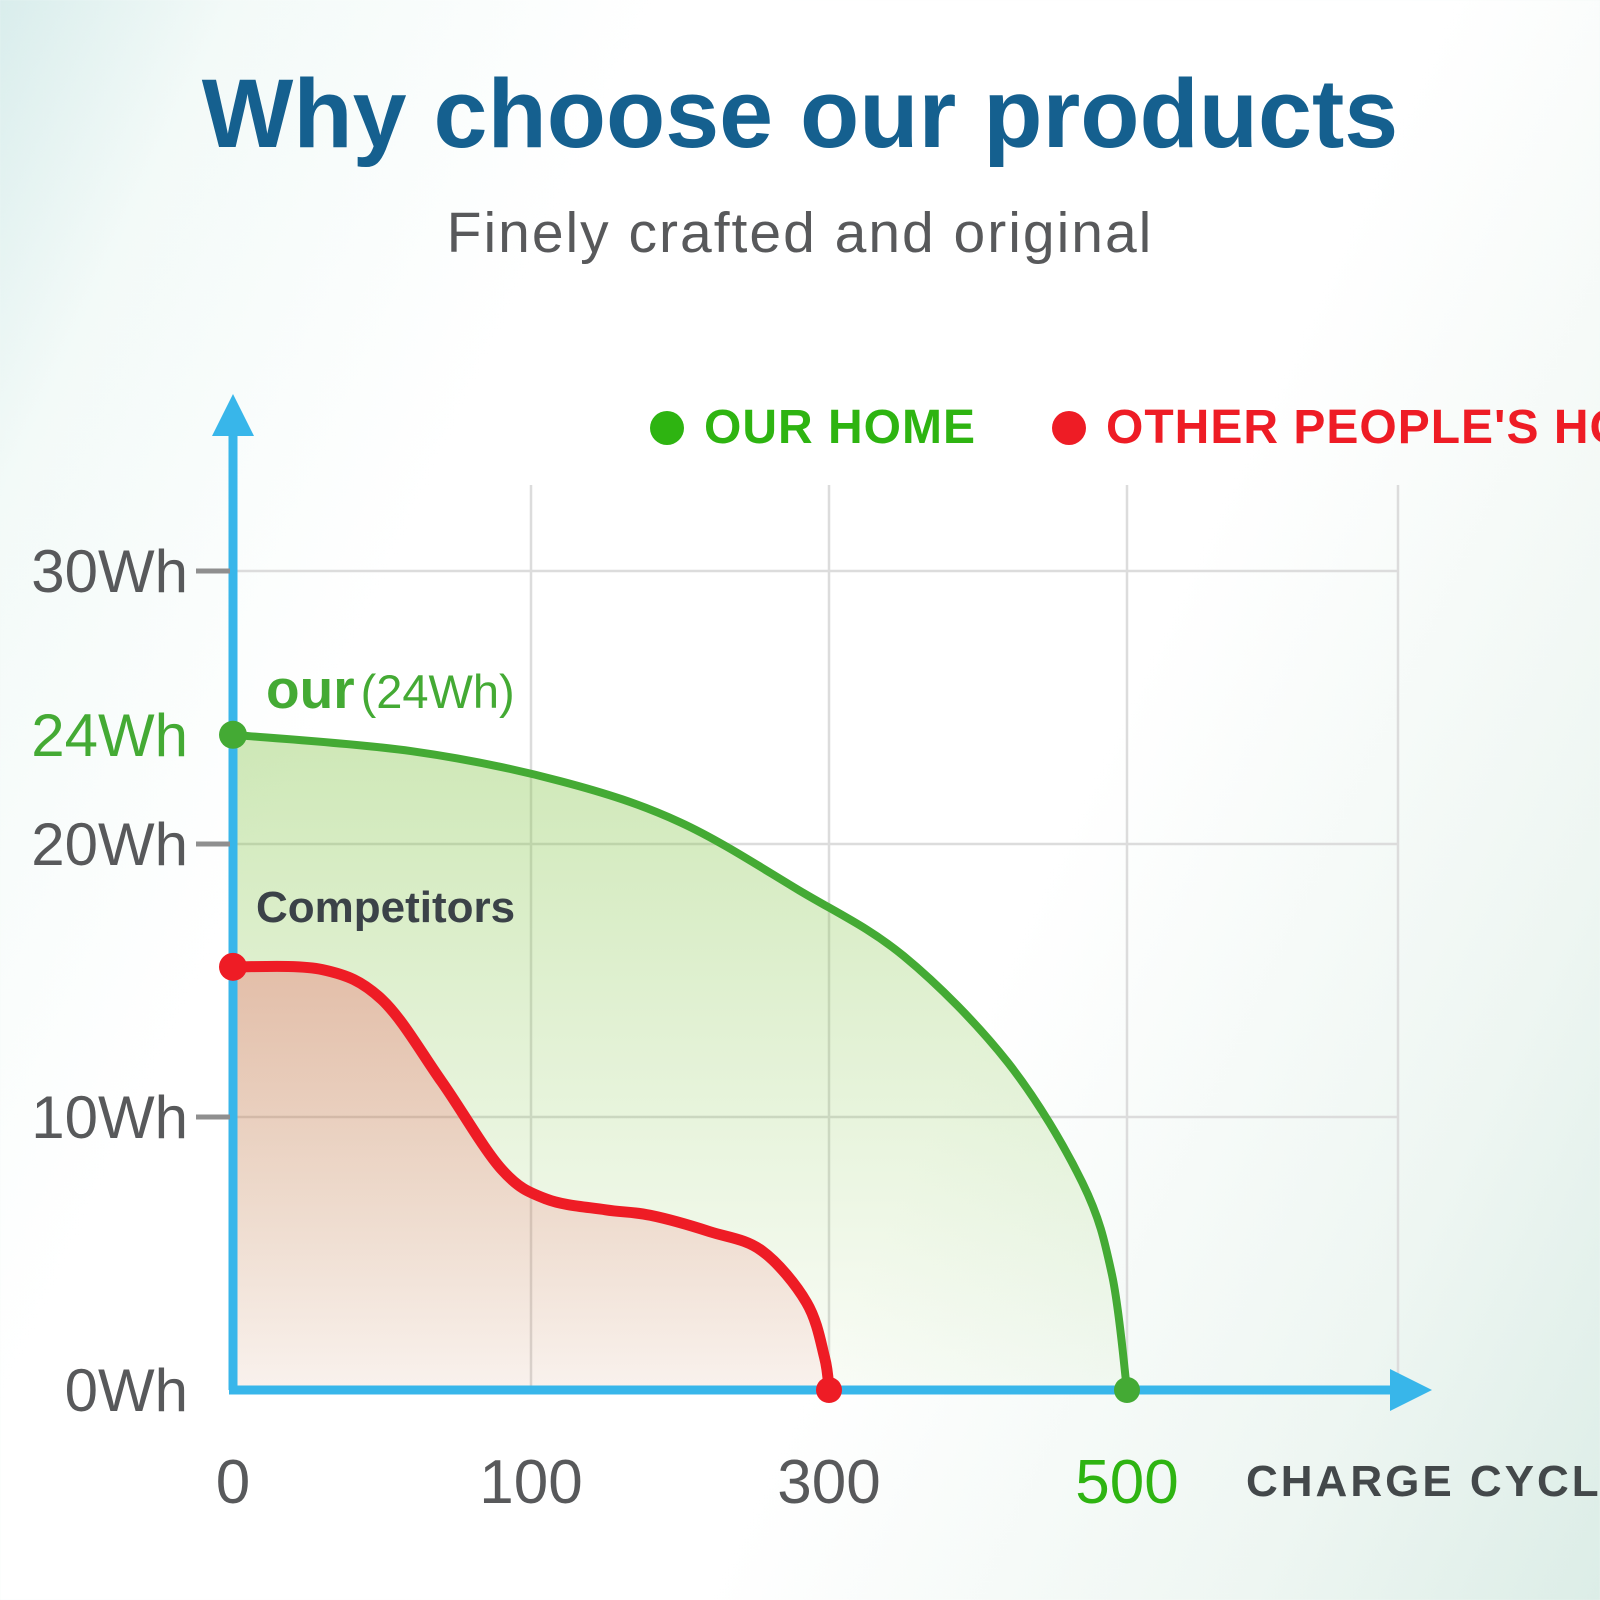 The height and width of the screenshot is (1600, 1600). I want to click on x-axis-arrow-icon, so click(1411, 1390).